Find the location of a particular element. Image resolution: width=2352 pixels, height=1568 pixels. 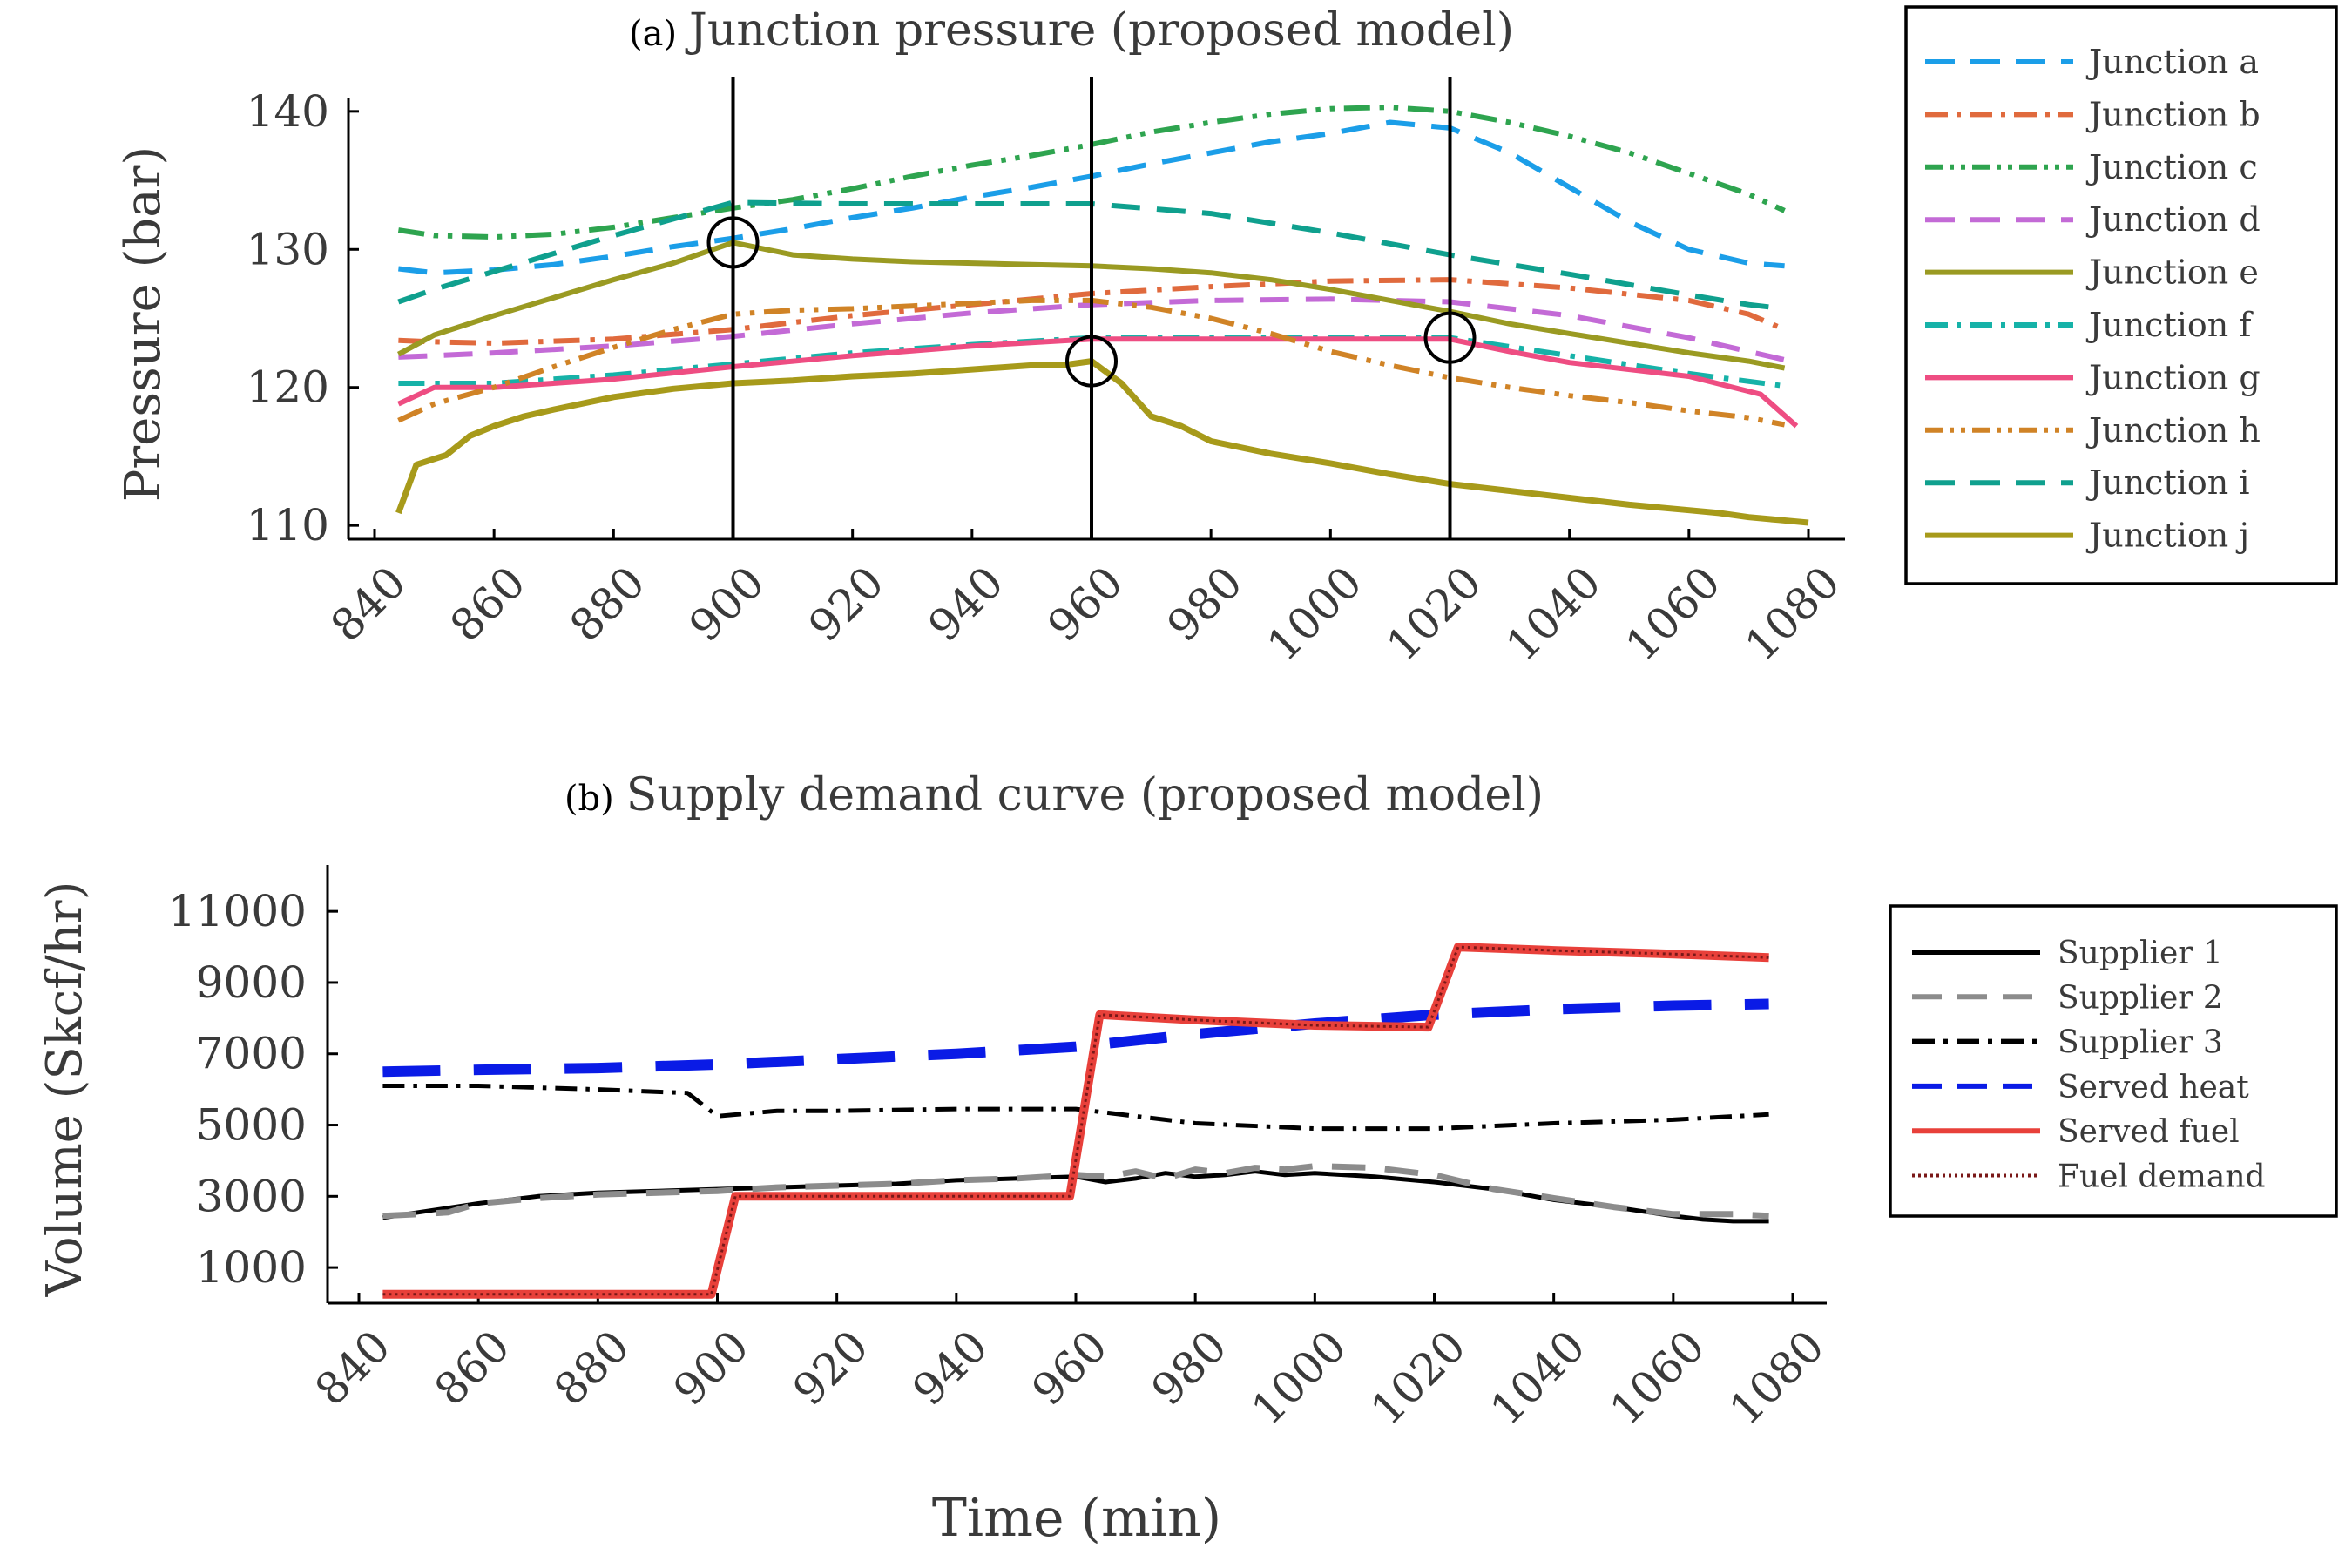

panel-b-y-label: Volume (Skcf/hr) is located at coordinates (65, 1090).